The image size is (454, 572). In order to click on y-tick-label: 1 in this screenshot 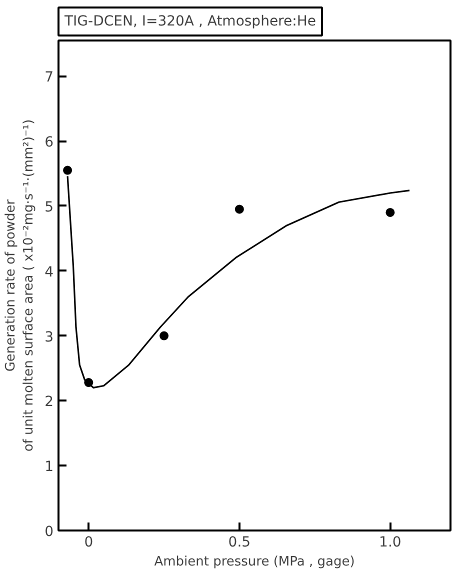, I will do `click(49, 467)`.